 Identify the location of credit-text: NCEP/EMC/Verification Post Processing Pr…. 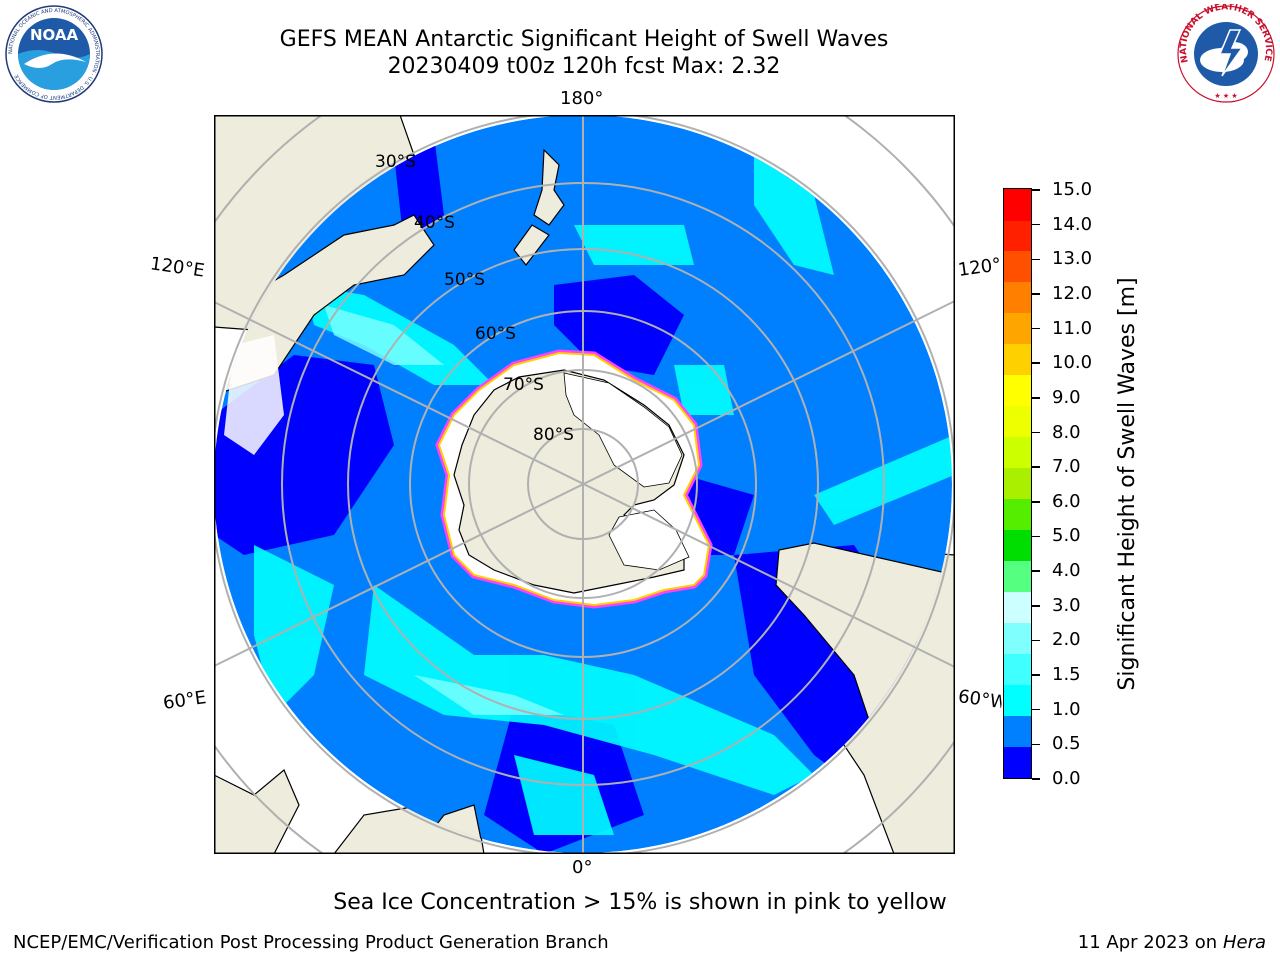
(311, 942).